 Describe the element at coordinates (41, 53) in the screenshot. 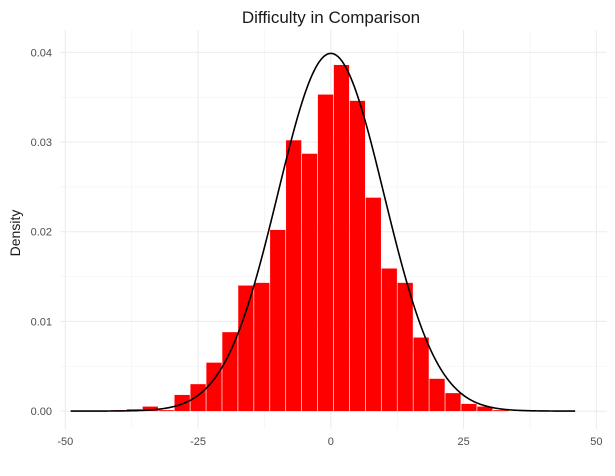

I see `y-tick-label: 0.04` at that location.